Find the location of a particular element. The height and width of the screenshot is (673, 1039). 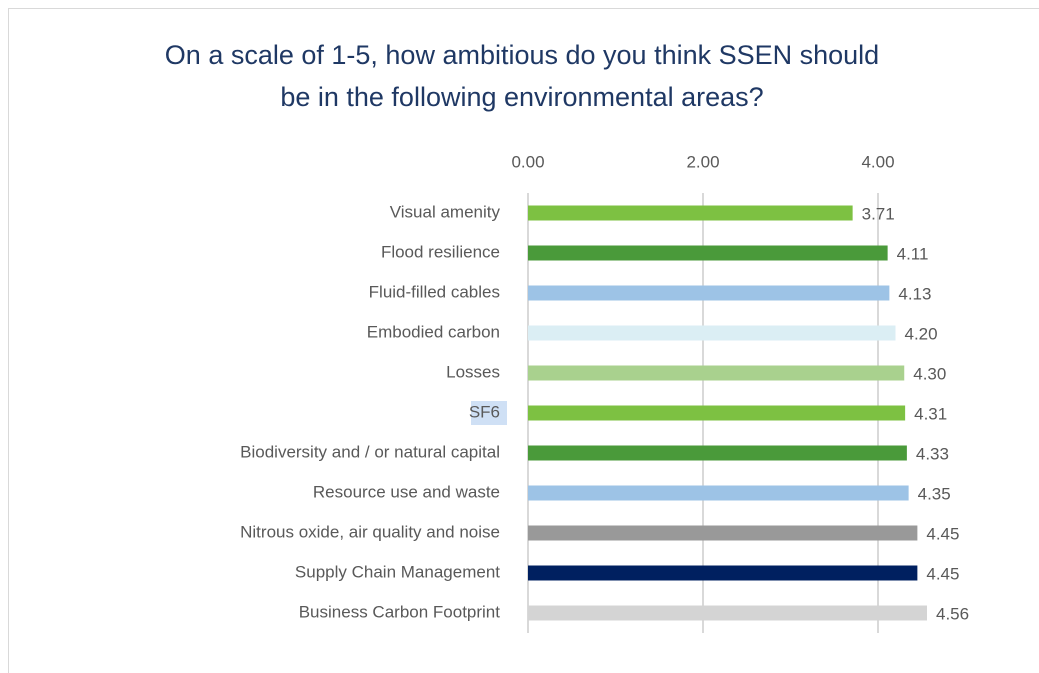

y-tick-label: Business Carbon Footprint is located at coordinates (400, 611).